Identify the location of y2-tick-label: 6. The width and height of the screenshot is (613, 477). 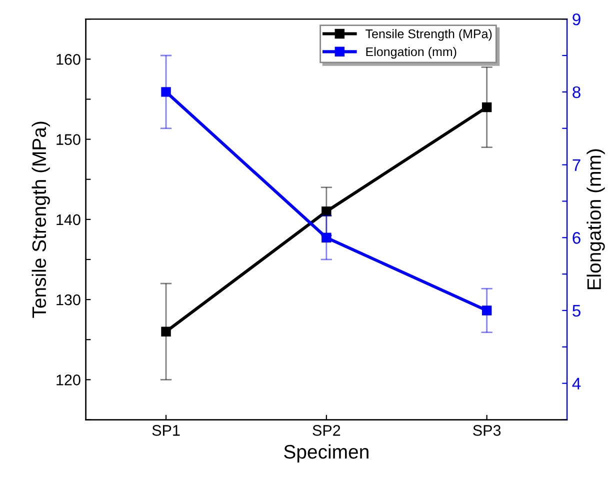
(576, 238).